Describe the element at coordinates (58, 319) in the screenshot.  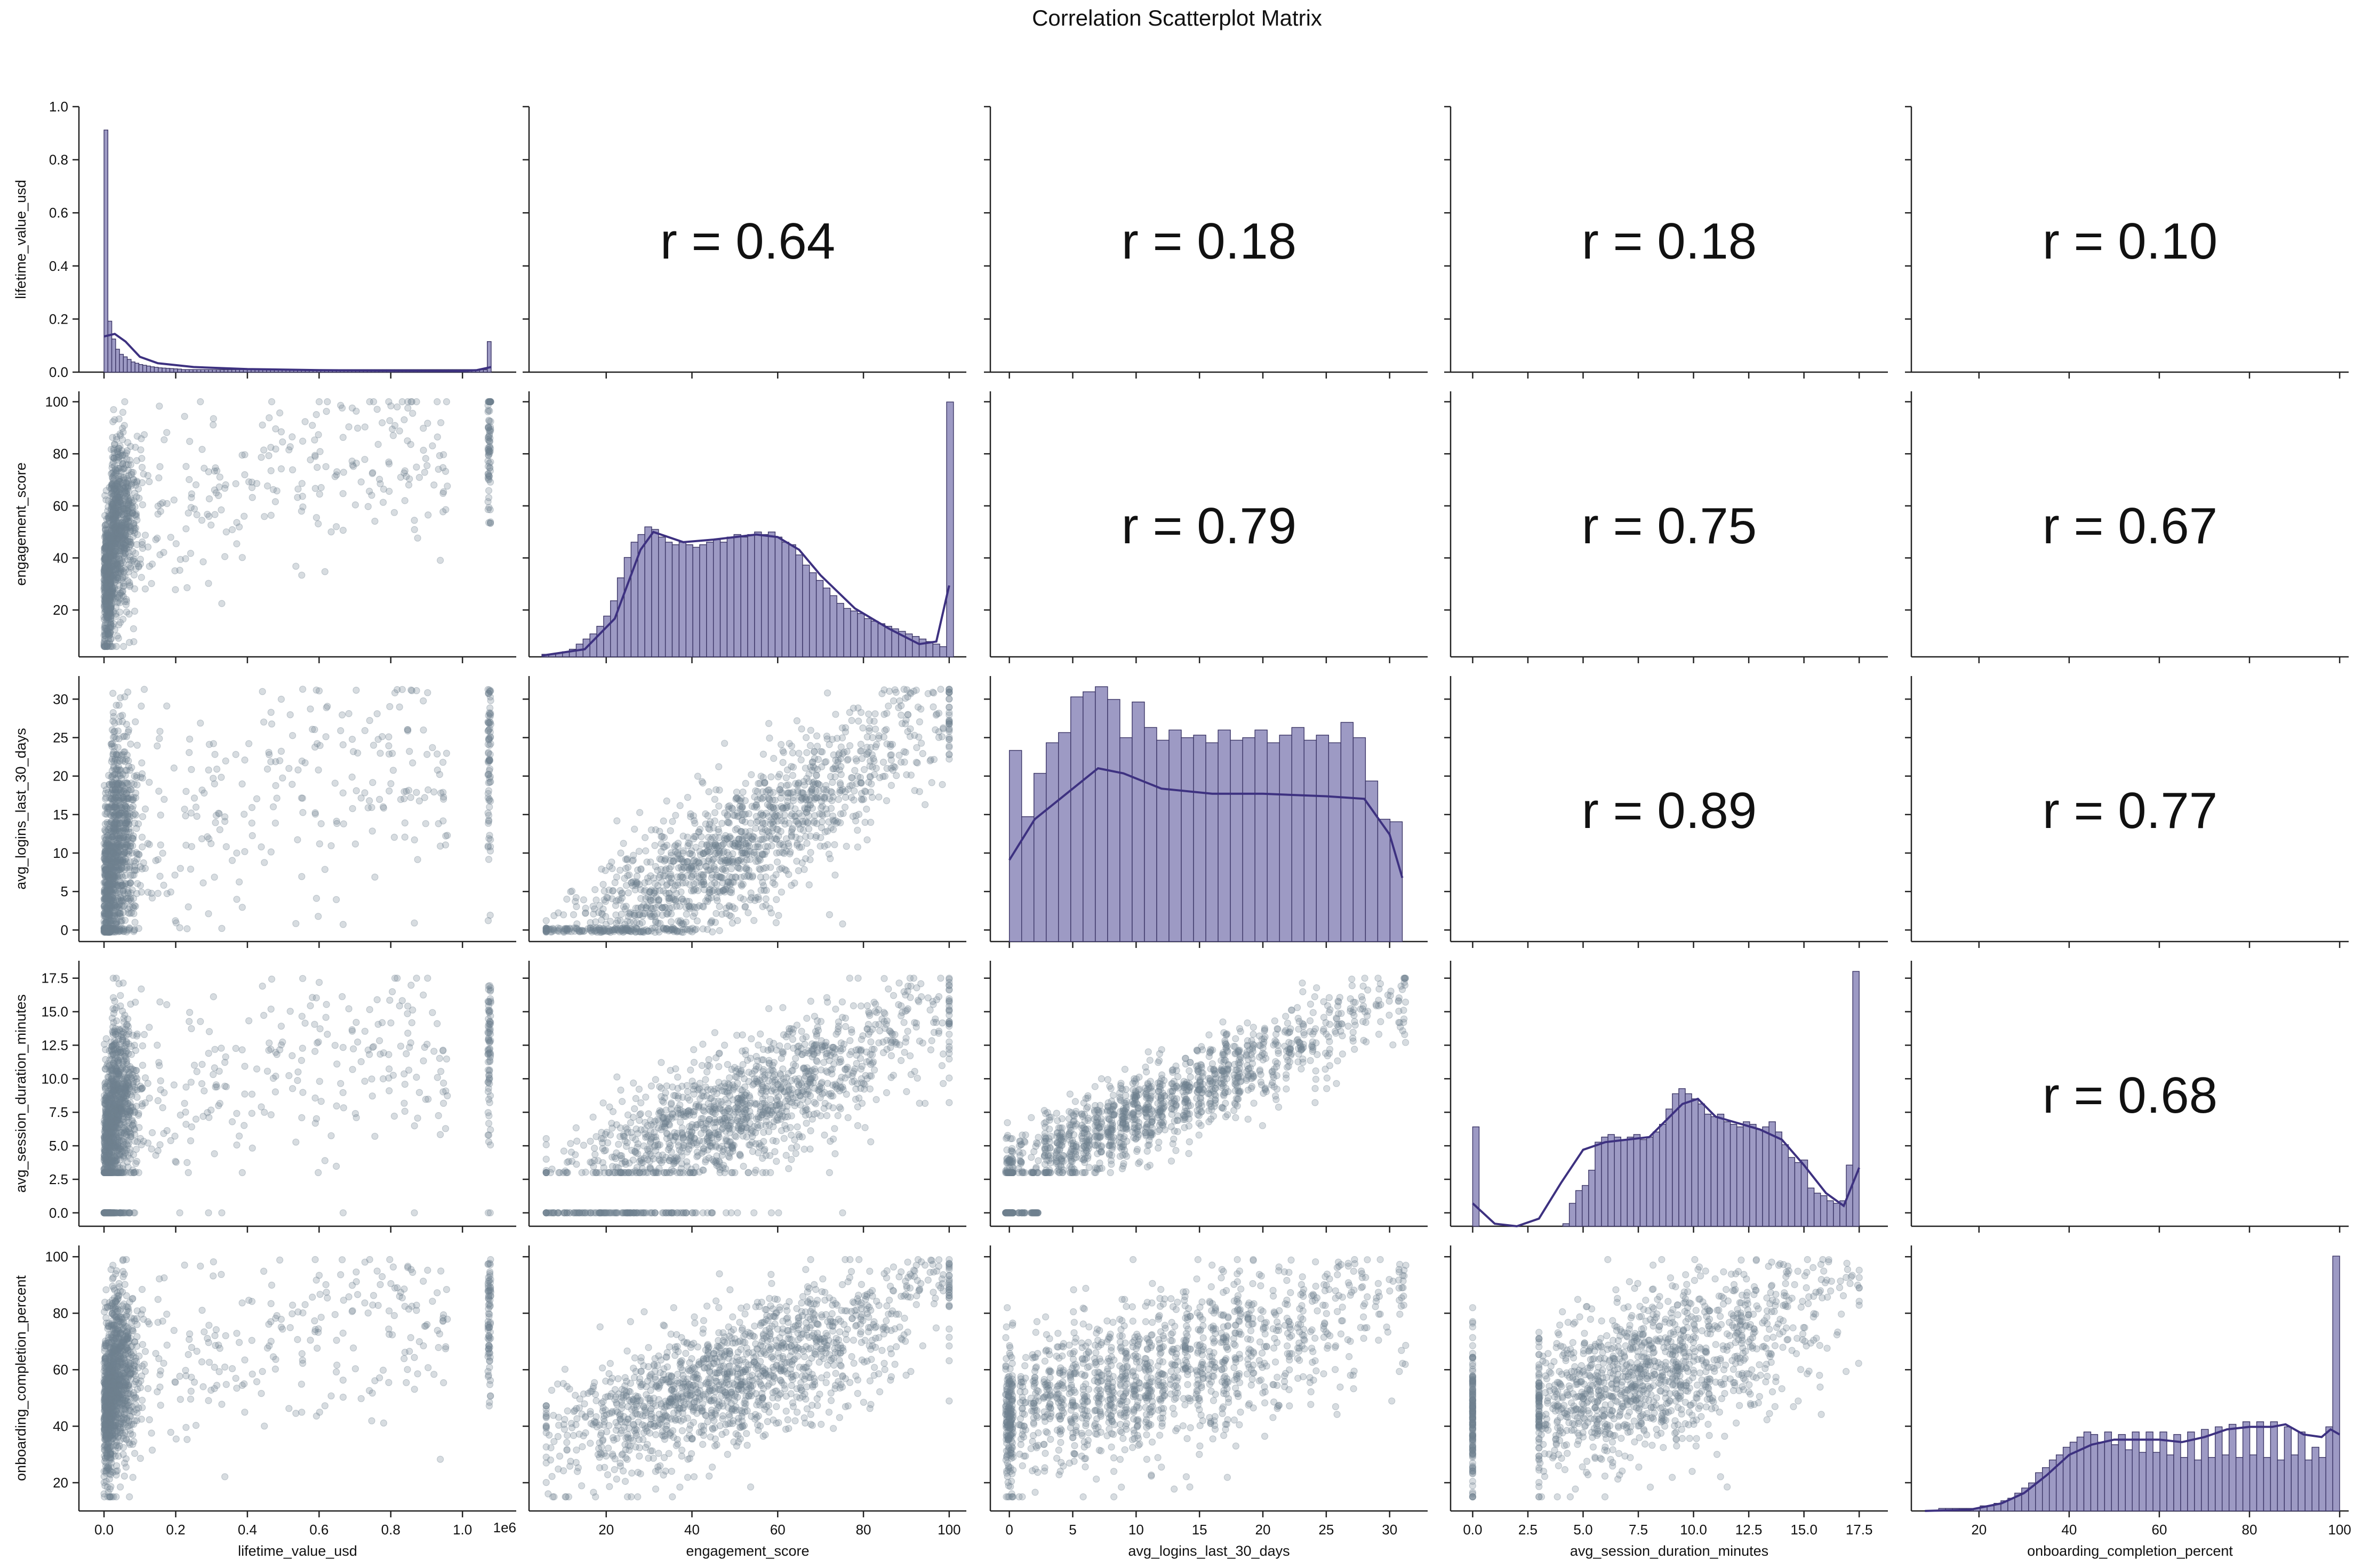
I see `y-tick-label: 0.2` at that location.